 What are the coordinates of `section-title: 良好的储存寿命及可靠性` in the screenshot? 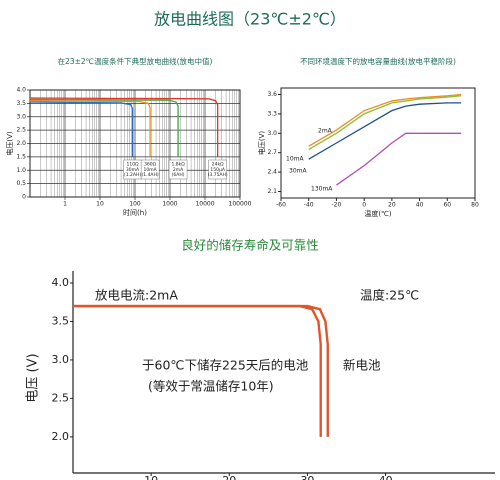 It's located at (250, 245).